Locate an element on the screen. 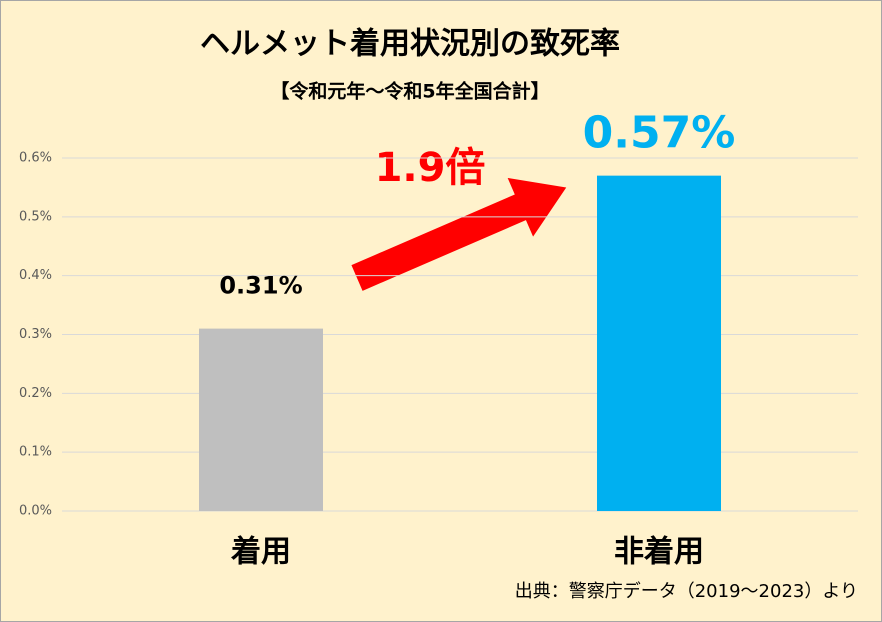 The height and width of the screenshot is (622, 882). arrow is located at coordinates (459, 234).